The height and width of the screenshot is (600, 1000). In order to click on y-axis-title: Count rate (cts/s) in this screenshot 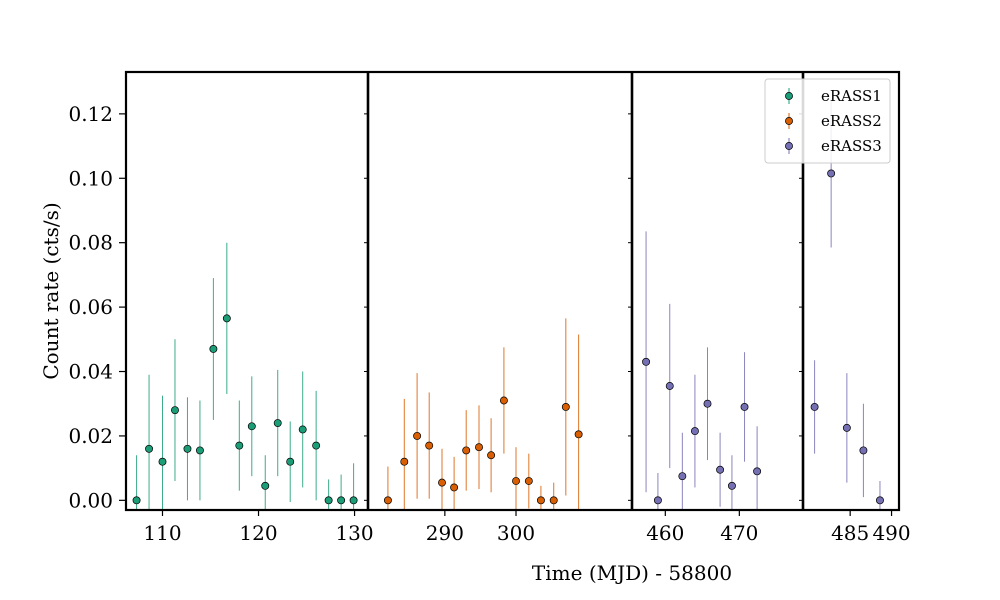, I will do `click(51, 290)`.